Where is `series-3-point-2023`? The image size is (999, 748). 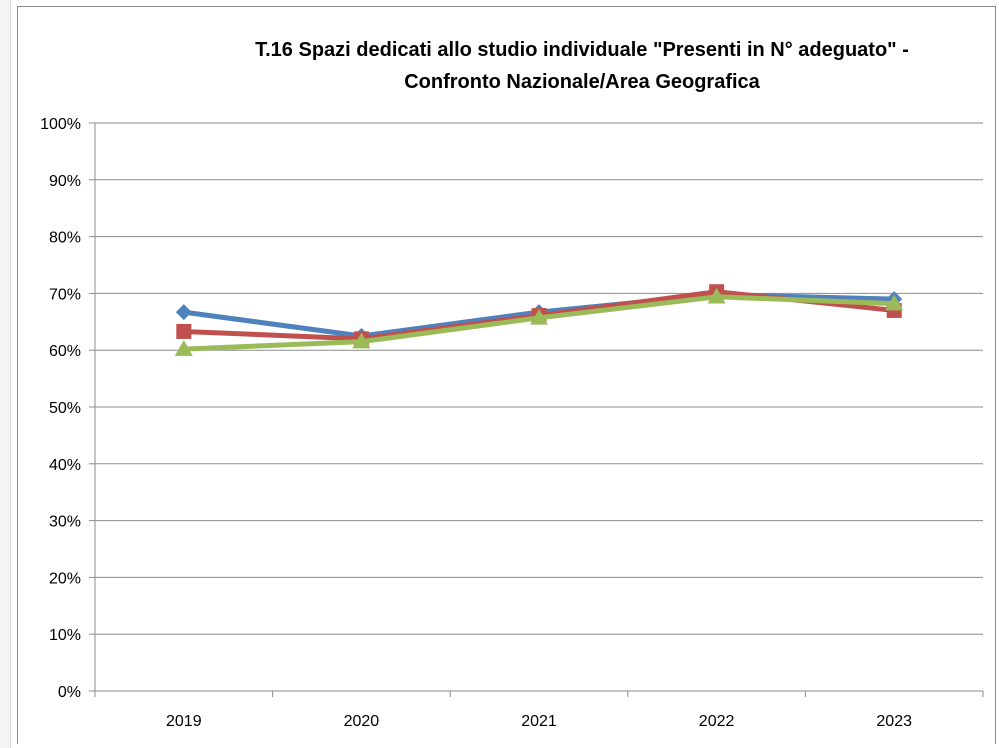 series-3-point-2023 is located at coordinates (894, 302).